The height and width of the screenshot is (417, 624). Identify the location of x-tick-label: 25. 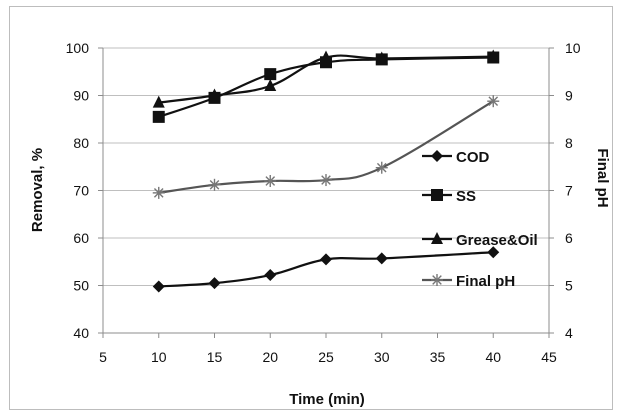
(326, 357).